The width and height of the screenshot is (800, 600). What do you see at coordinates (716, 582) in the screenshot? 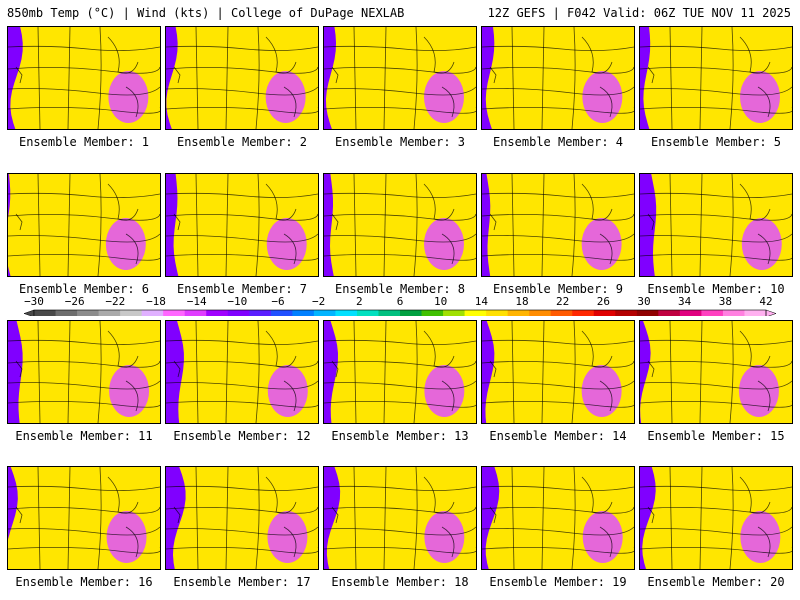
I see `member-label: Ensemble Member: 20` at bounding box center [716, 582].